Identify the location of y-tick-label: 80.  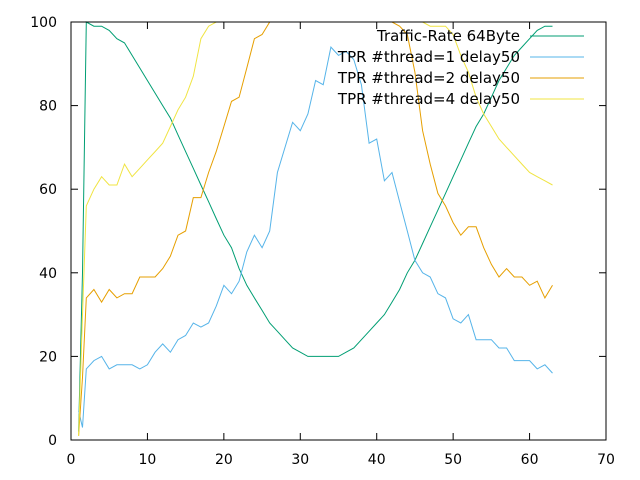
(48, 107).